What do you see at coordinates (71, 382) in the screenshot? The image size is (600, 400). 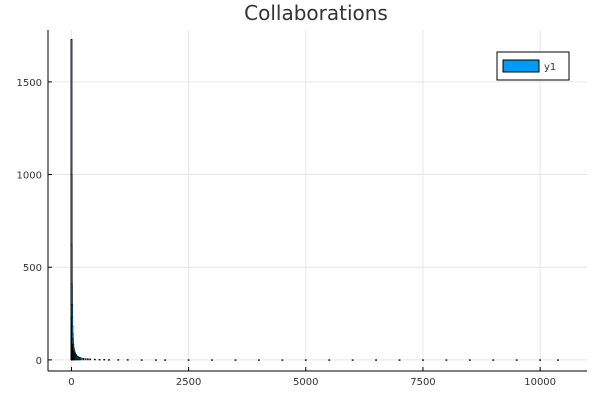 I see `x-tick-label-0: 0` at bounding box center [71, 382].